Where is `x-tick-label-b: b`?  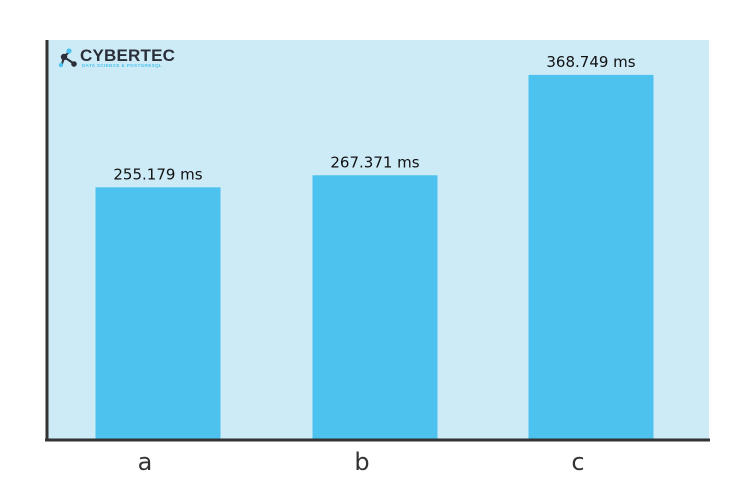 x-tick-label-b: b is located at coordinates (361, 462).